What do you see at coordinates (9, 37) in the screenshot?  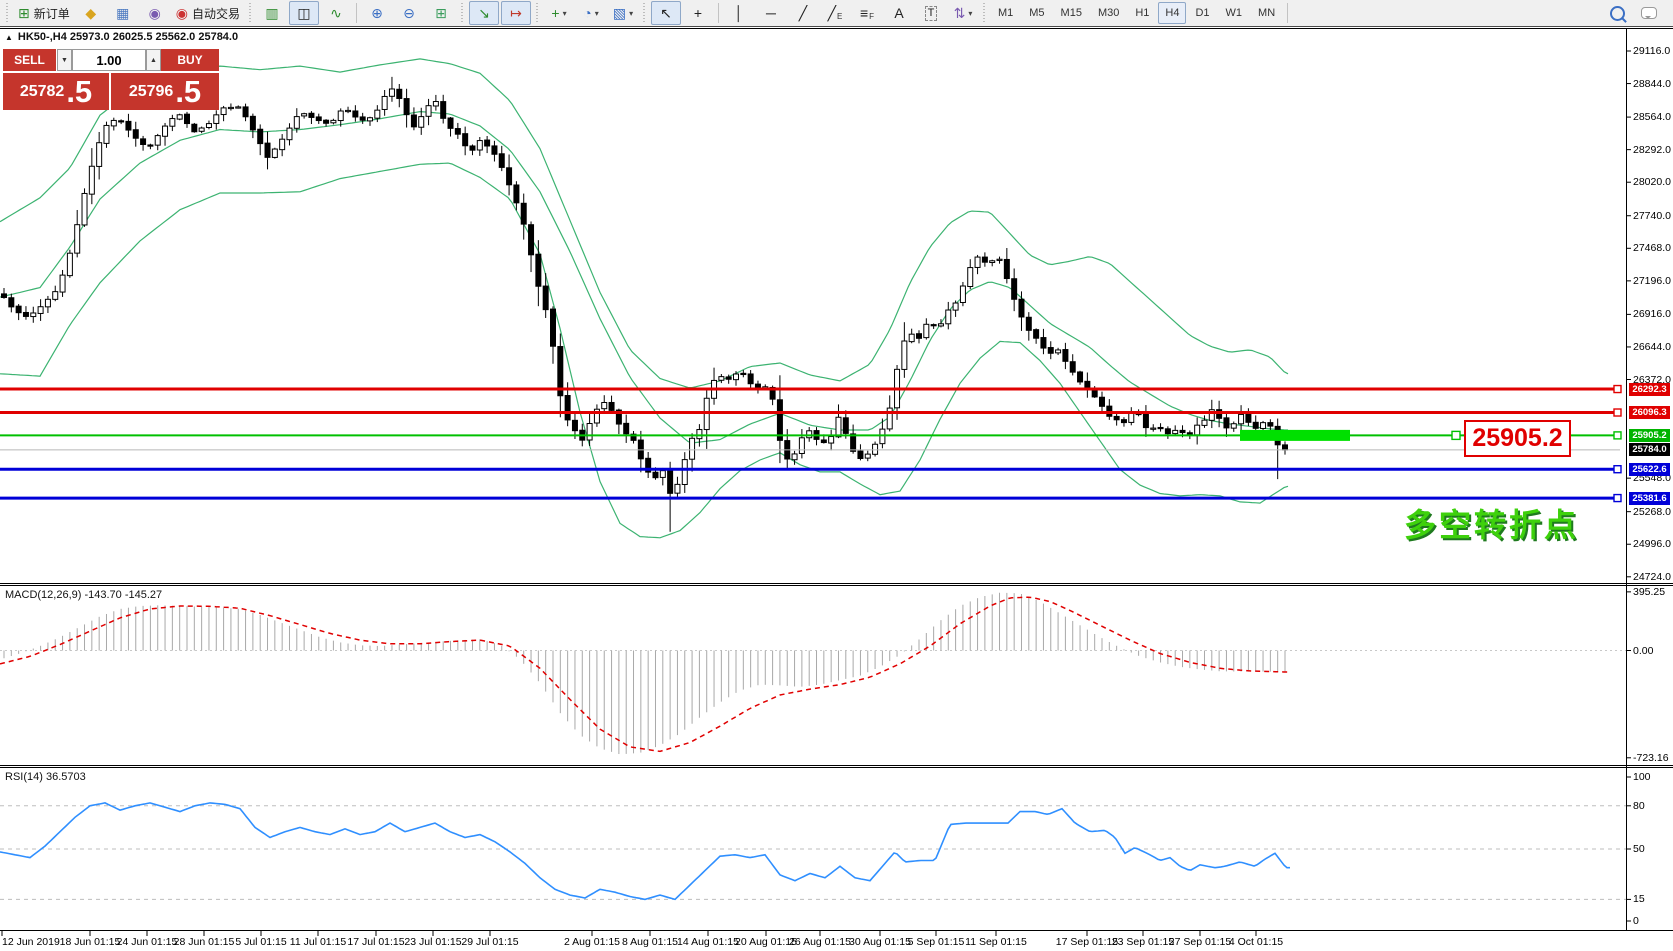 I see `panel-collapse-toggle: ▲` at bounding box center [9, 37].